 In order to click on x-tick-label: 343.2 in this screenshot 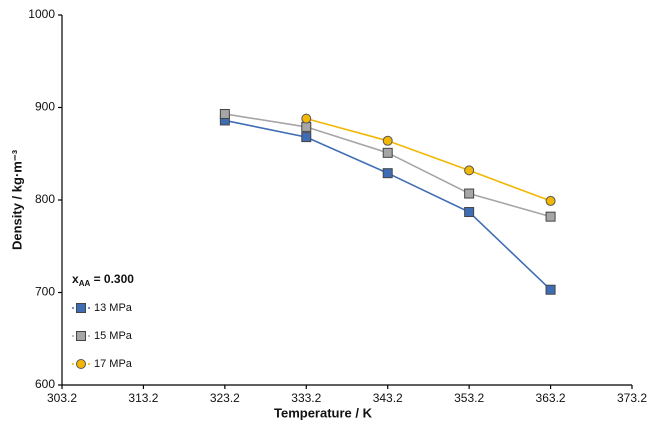, I will do `click(388, 398)`.